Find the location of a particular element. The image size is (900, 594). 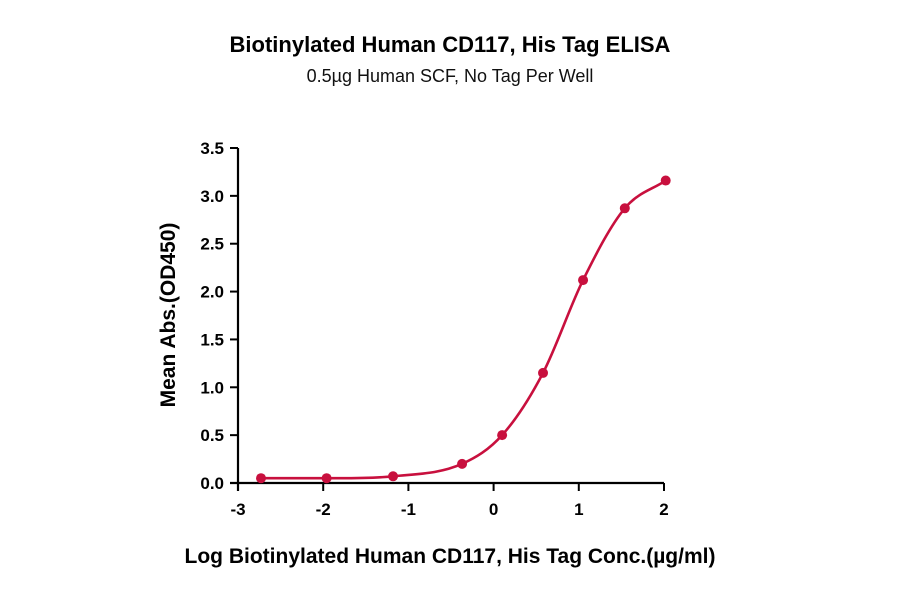

y-axis-ticks: 0.0 0.5 1.0 1.5 2.0 2.5 3.0 3.5 is located at coordinates (219, 316).